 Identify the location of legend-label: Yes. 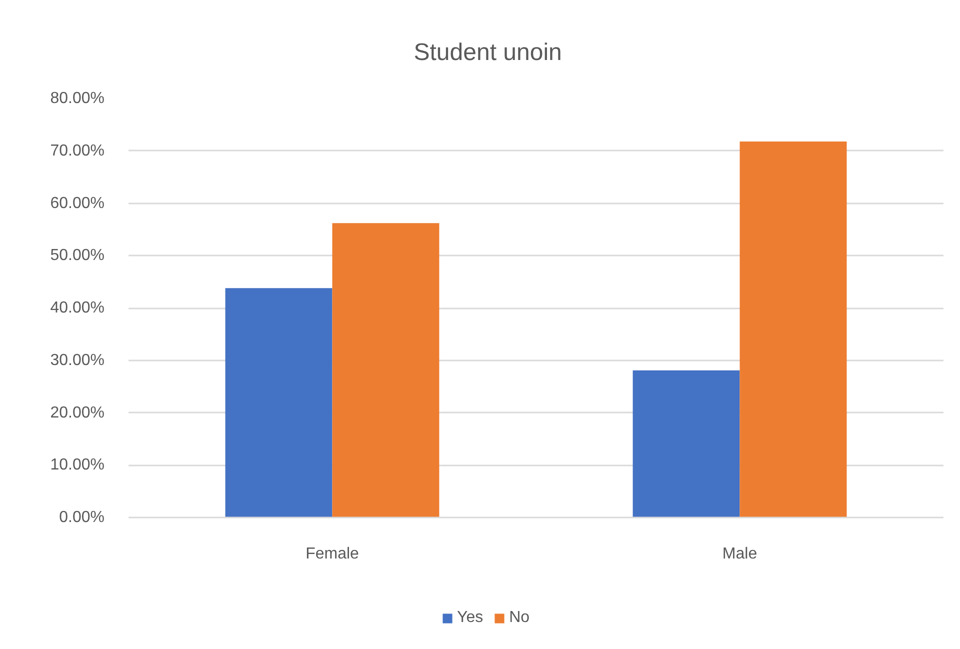
(470, 618).